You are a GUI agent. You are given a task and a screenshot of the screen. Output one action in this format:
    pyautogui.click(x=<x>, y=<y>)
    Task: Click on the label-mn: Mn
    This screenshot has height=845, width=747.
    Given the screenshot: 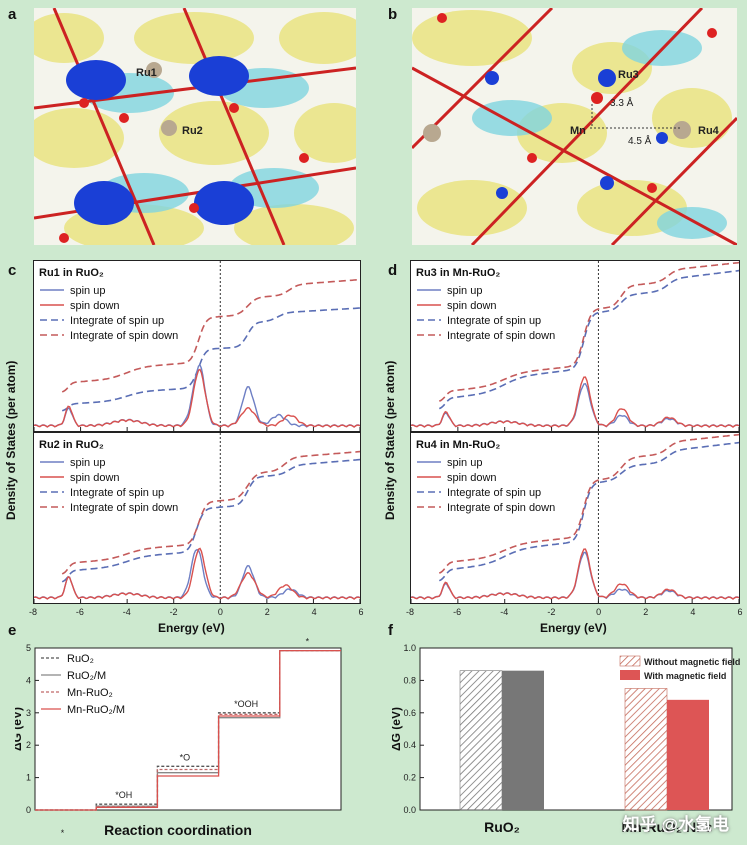 What is the action you would take?
    pyautogui.click(x=578, y=131)
    